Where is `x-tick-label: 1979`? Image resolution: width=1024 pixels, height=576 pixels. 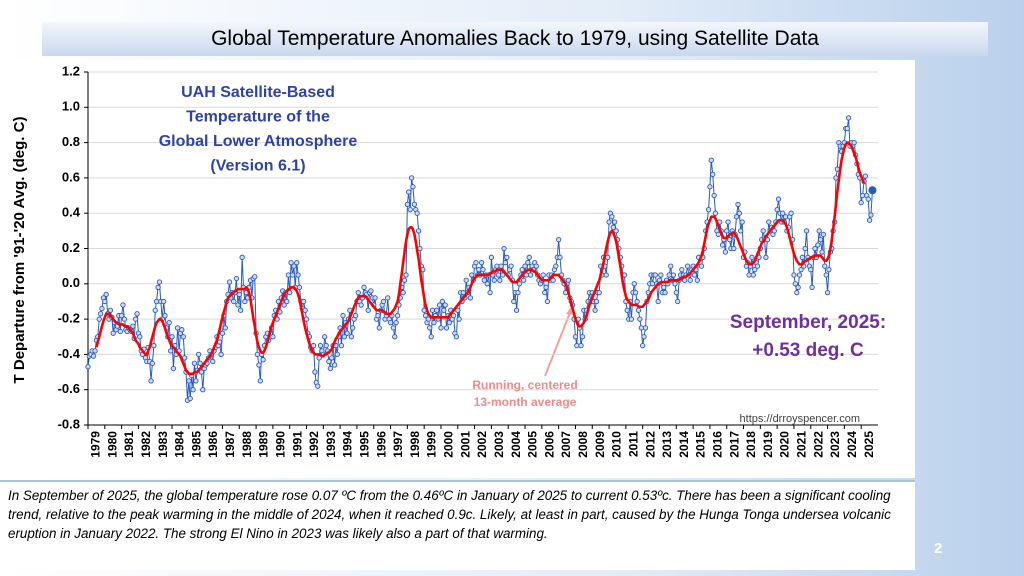
x-tick-label: 1979 is located at coordinates (96, 444).